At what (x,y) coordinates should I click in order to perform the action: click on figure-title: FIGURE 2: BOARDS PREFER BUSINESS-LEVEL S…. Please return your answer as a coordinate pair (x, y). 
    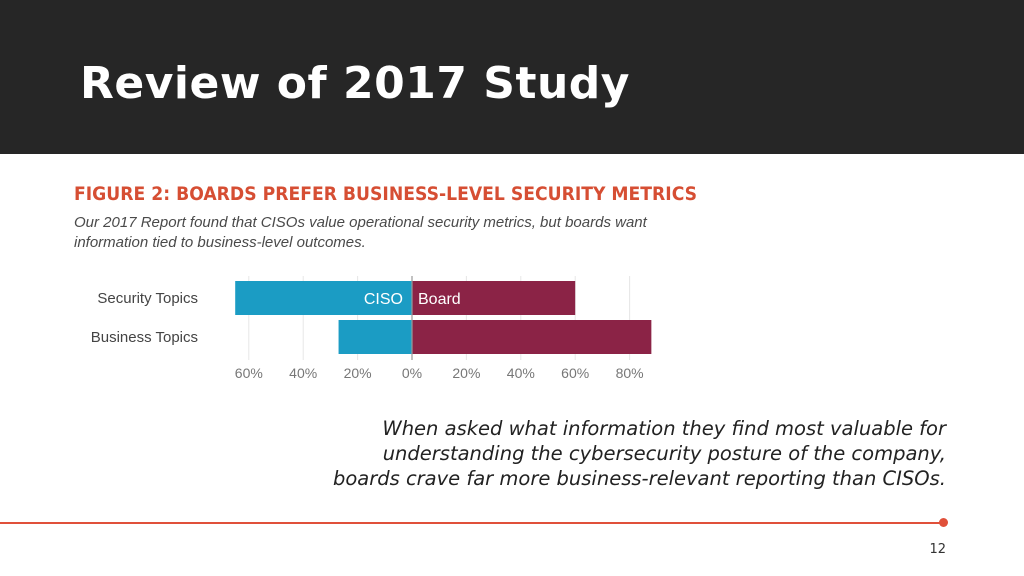
    Looking at the image, I should click on (386, 194).